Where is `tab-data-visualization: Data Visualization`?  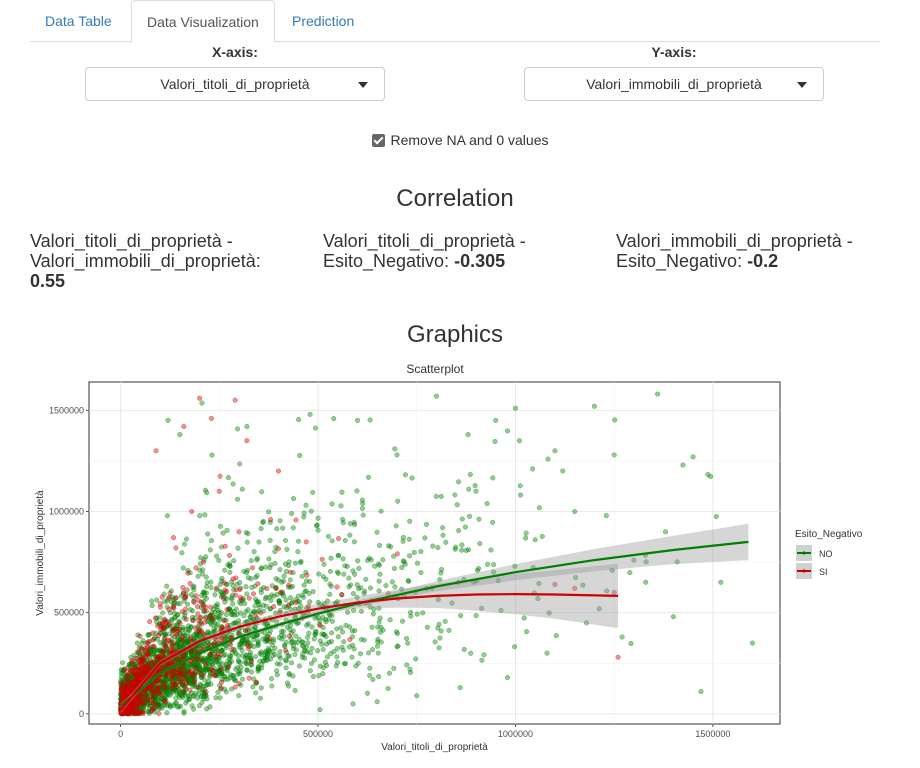
tab-data-visualization: Data Visualization is located at coordinates (203, 21).